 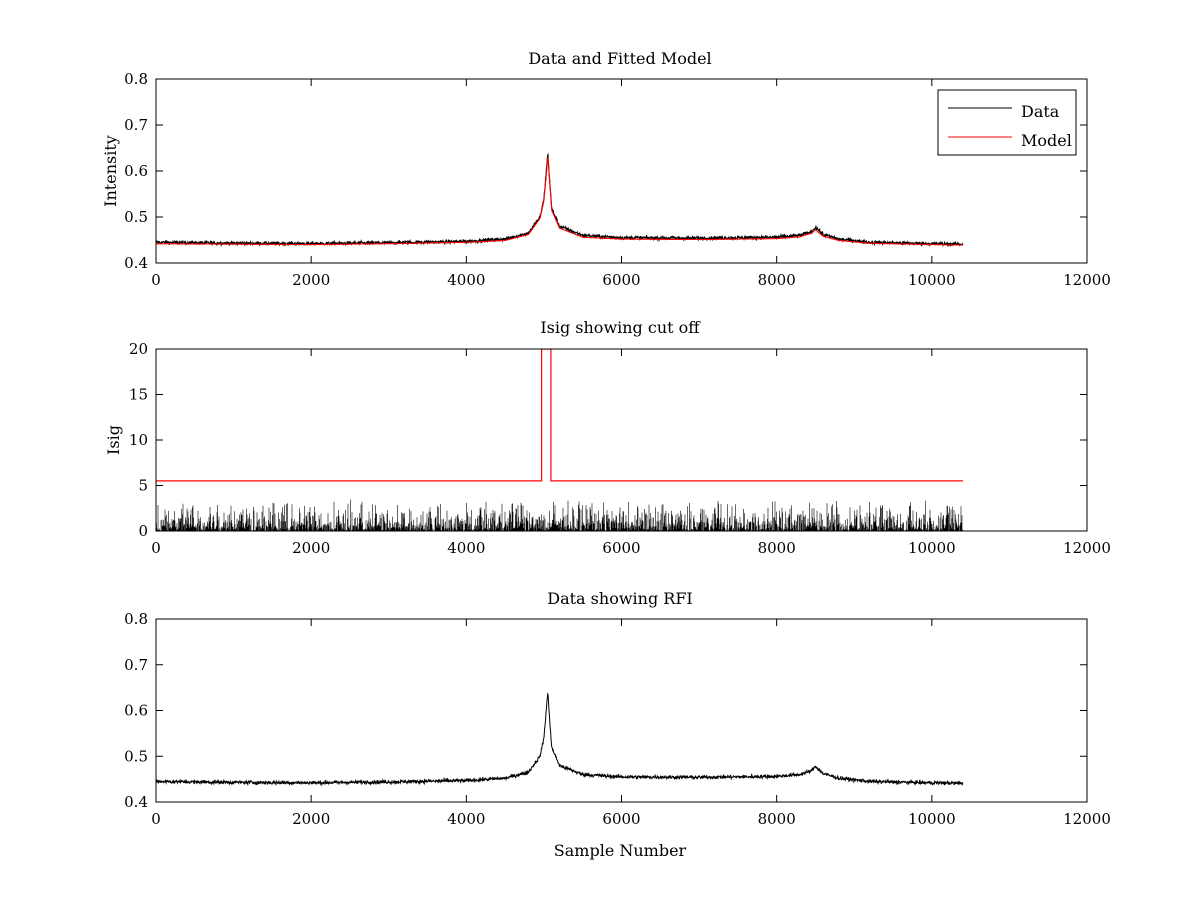 What do you see at coordinates (559, 416) in the screenshot?
I see `cutoff-series-line` at bounding box center [559, 416].